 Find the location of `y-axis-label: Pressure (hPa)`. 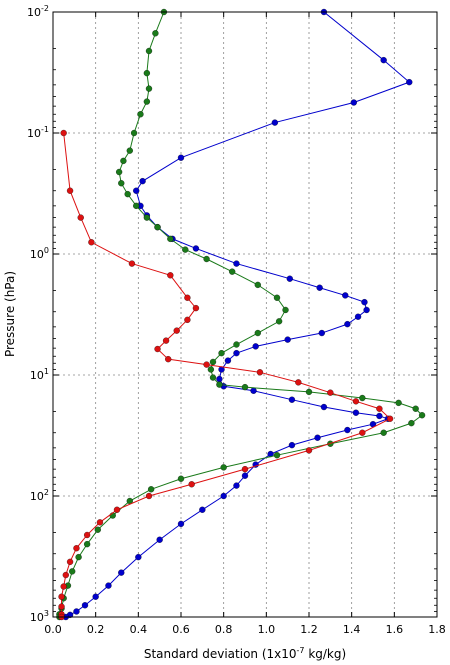

y-axis-label: Pressure (hPa) is located at coordinates (10, 314).